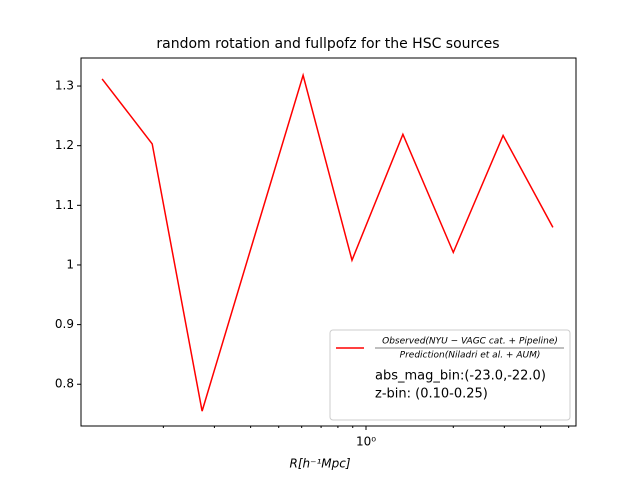  I want to click on legend-label-denominator: Prediction(Niladri et al. + AUM), so click(470, 356).